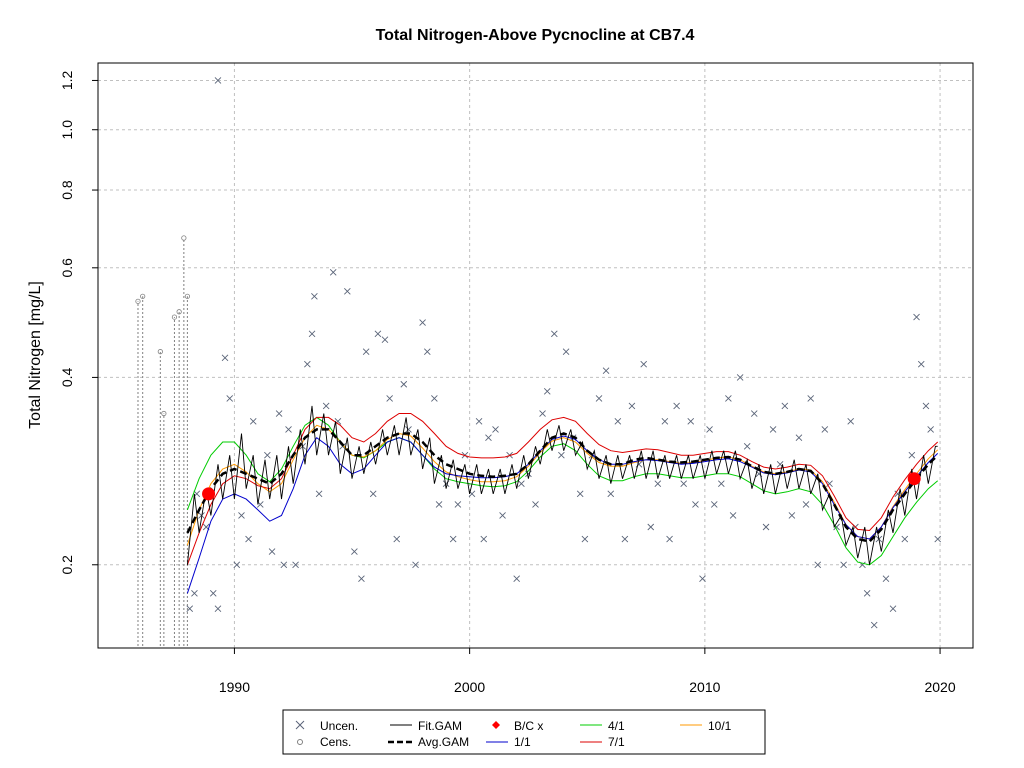 The image size is (1024, 768). I want to click on legend-cens-marker, so click(300, 742).